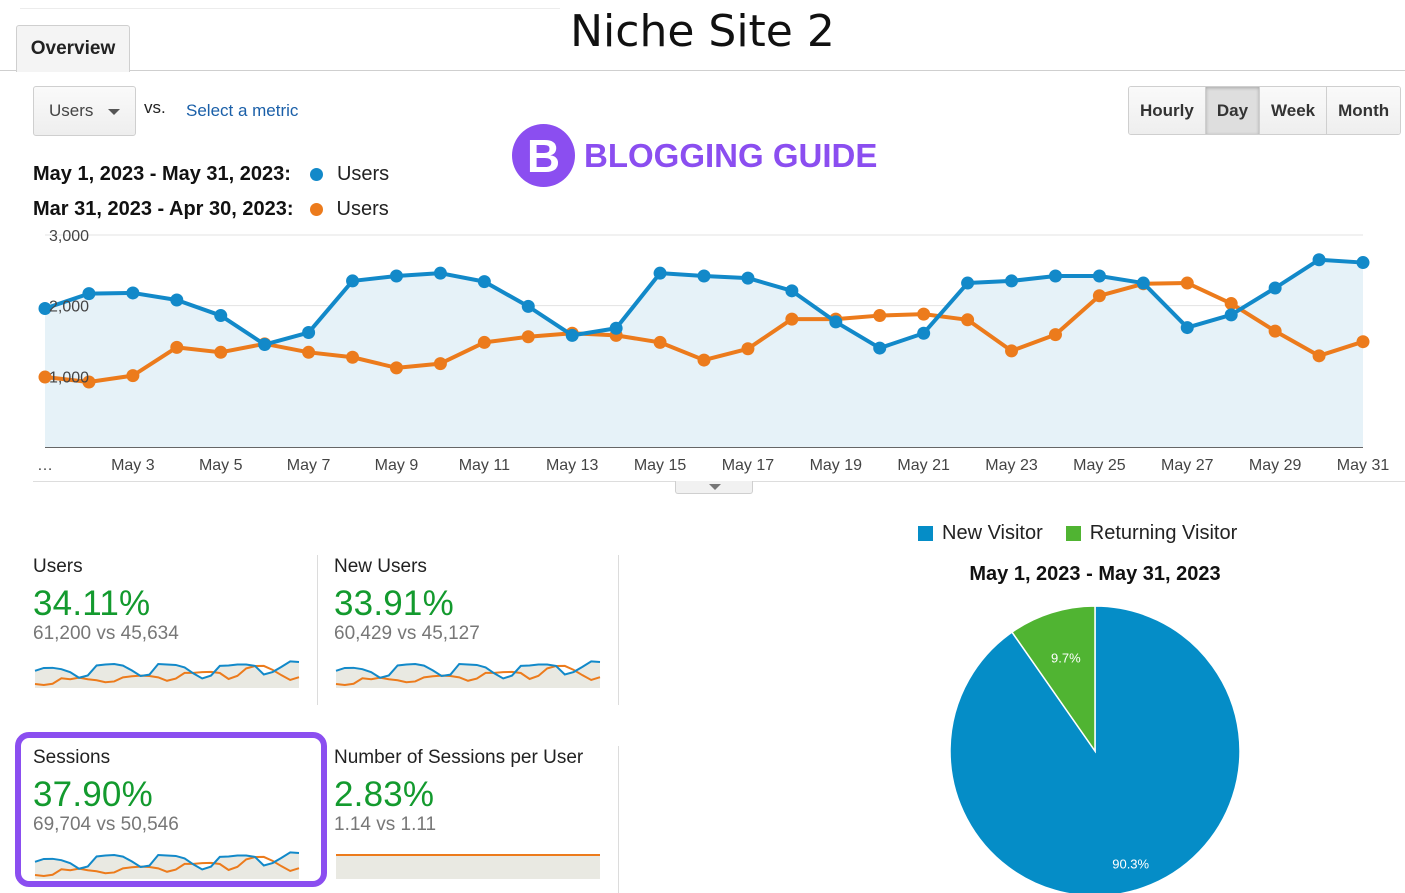 The height and width of the screenshot is (893, 1405). Describe the element at coordinates (155, 107) in the screenshot. I see `vs-label: vs.` at that location.